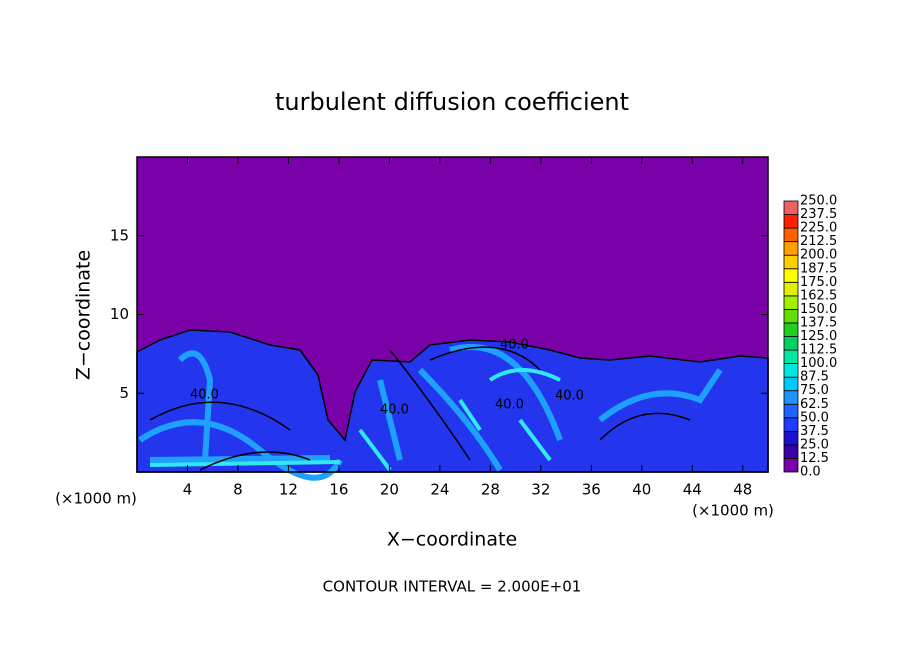  Describe the element at coordinates (119, 314) in the screenshot. I see `y-tick-label: 10` at that location.